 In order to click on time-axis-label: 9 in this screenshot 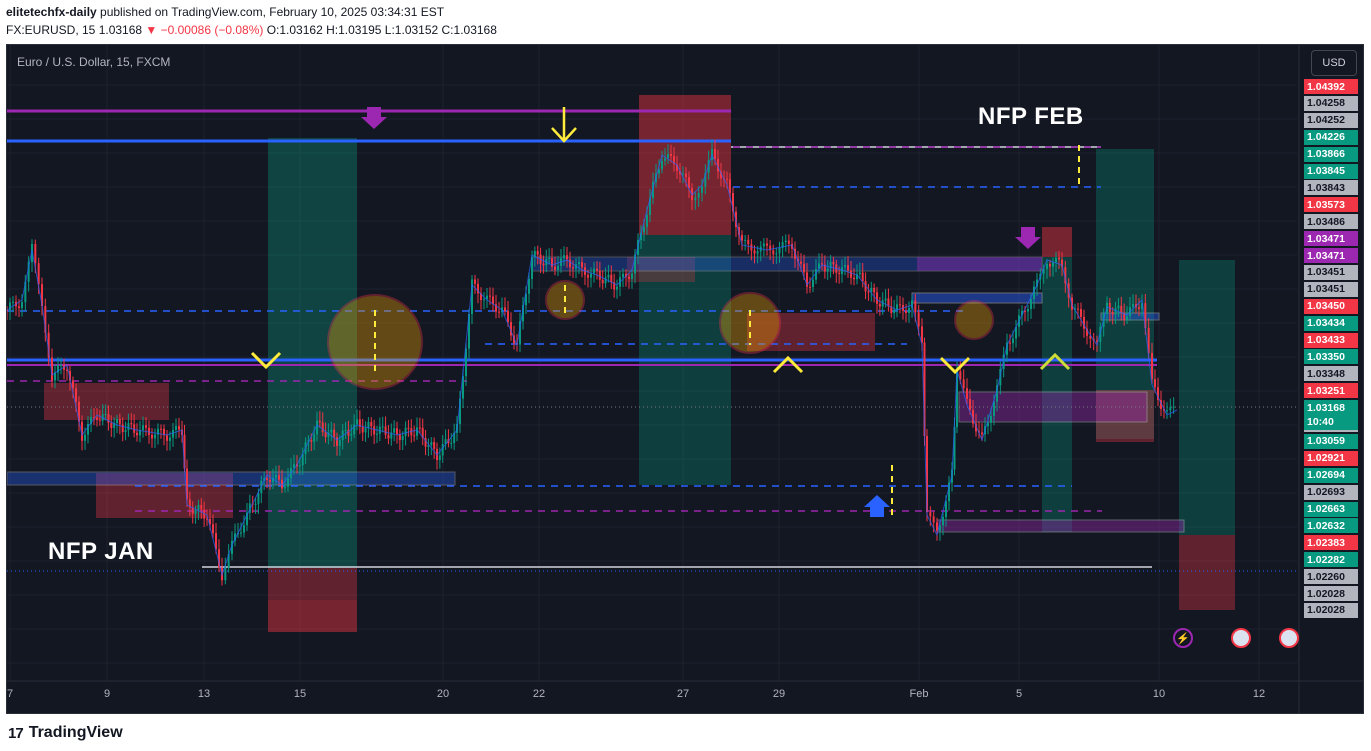, I will do `click(107, 694)`.